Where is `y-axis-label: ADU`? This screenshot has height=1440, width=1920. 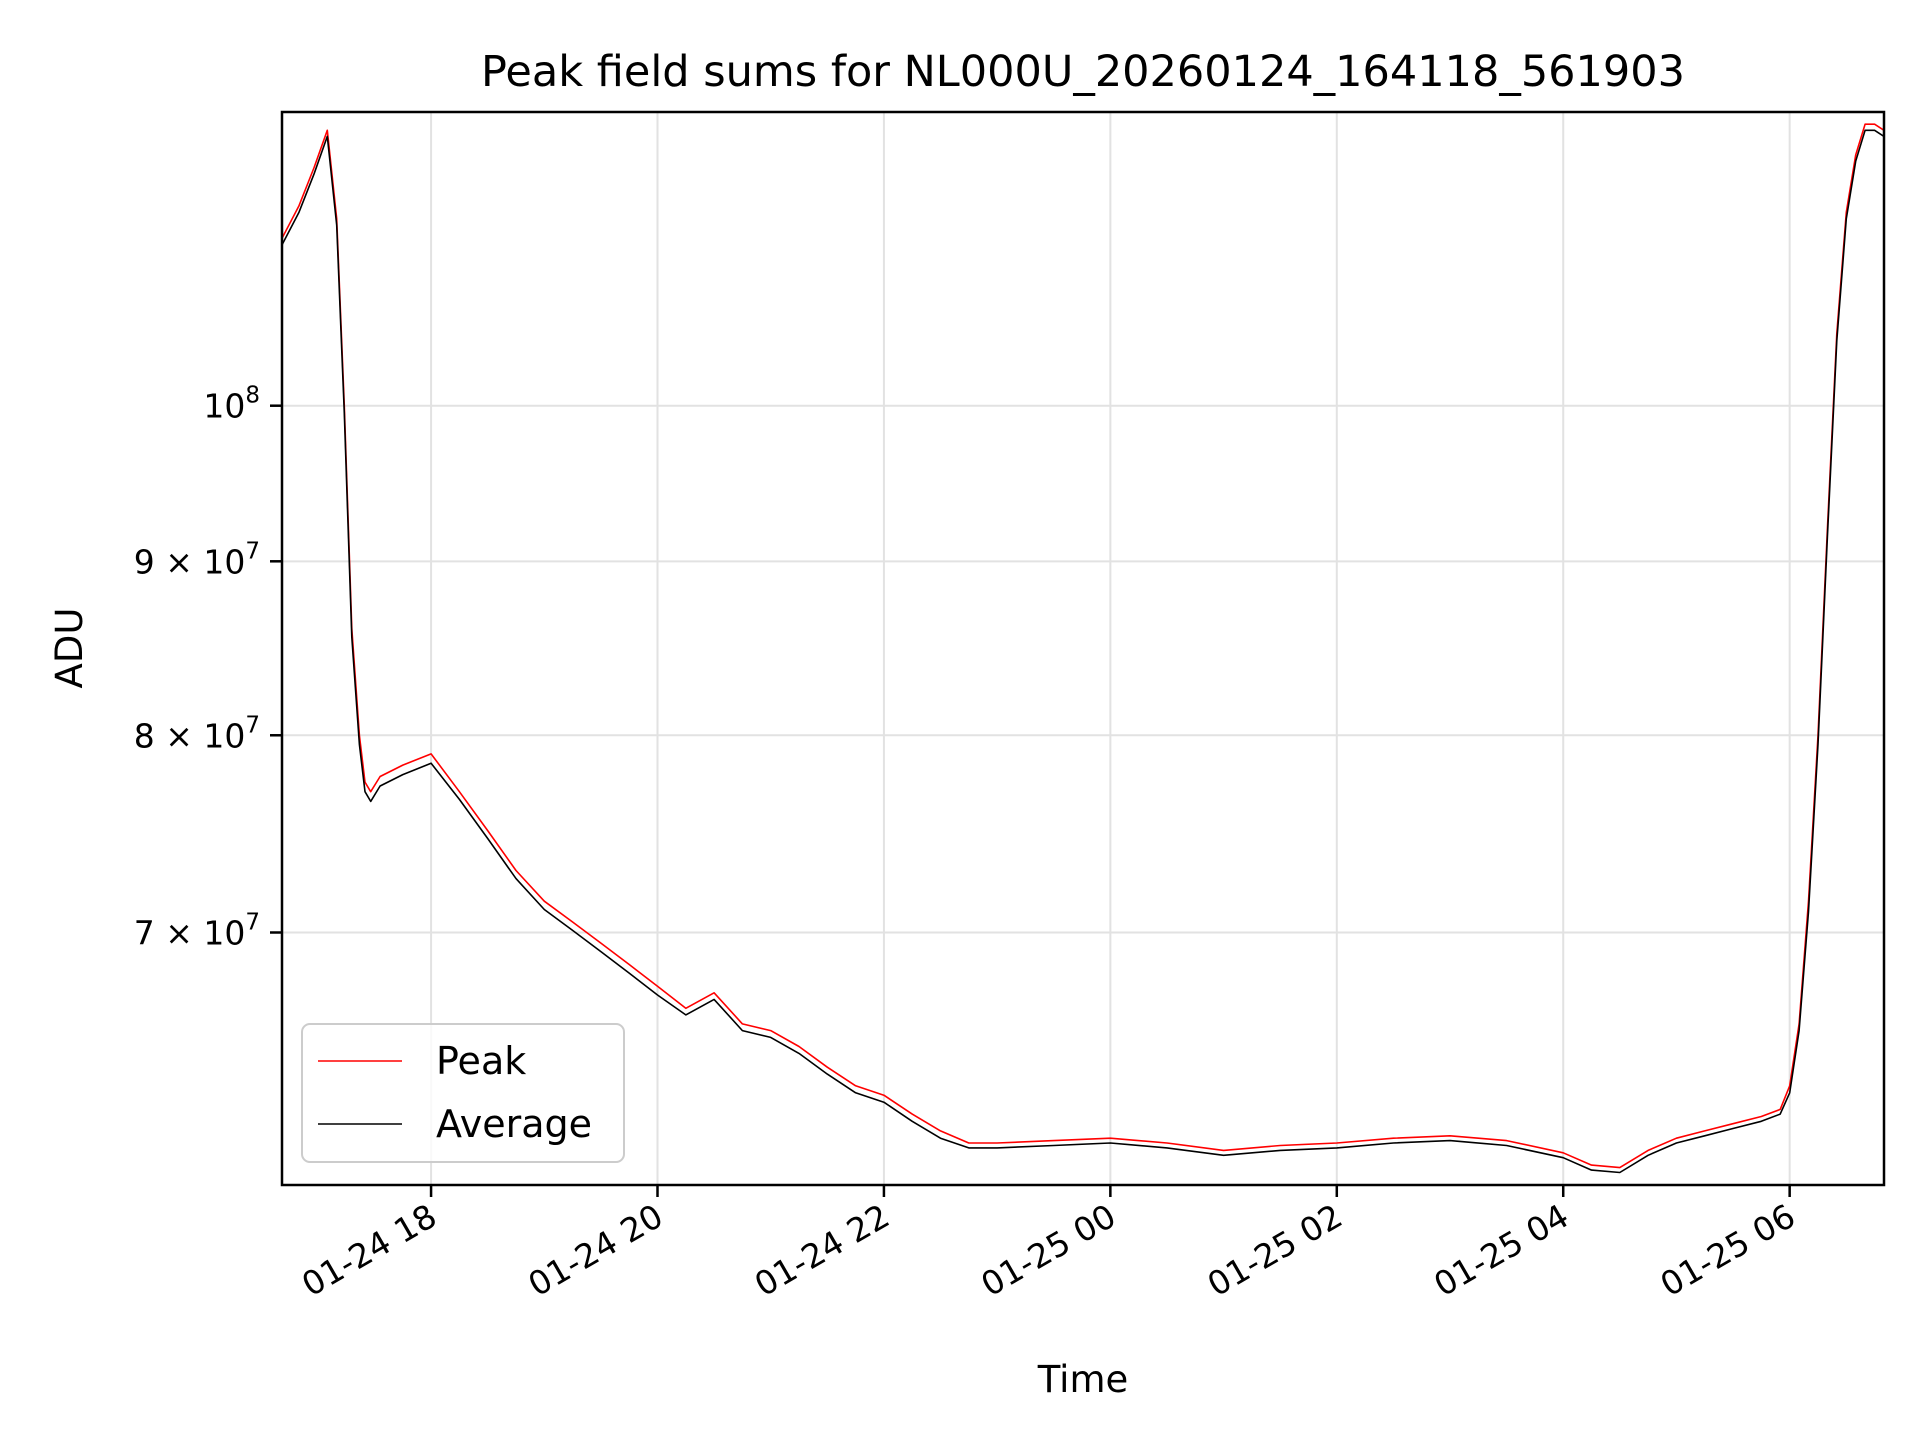
y-axis-label: ADU is located at coordinates (69, 648).